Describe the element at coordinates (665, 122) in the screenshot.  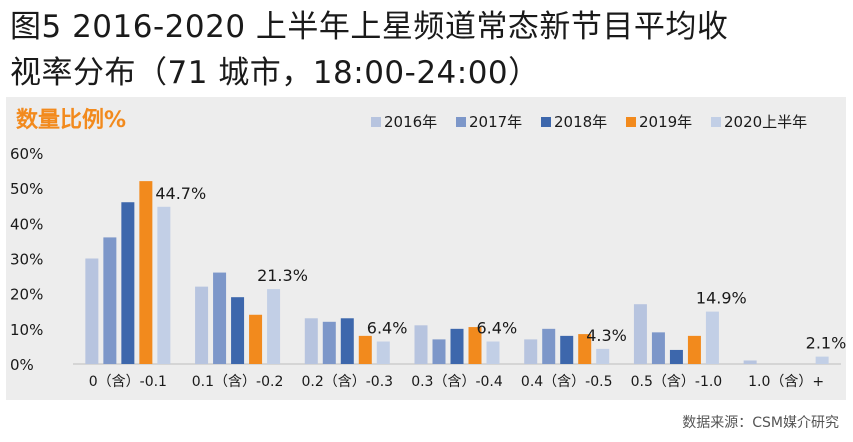
I see `legend-label: 2019年` at that location.